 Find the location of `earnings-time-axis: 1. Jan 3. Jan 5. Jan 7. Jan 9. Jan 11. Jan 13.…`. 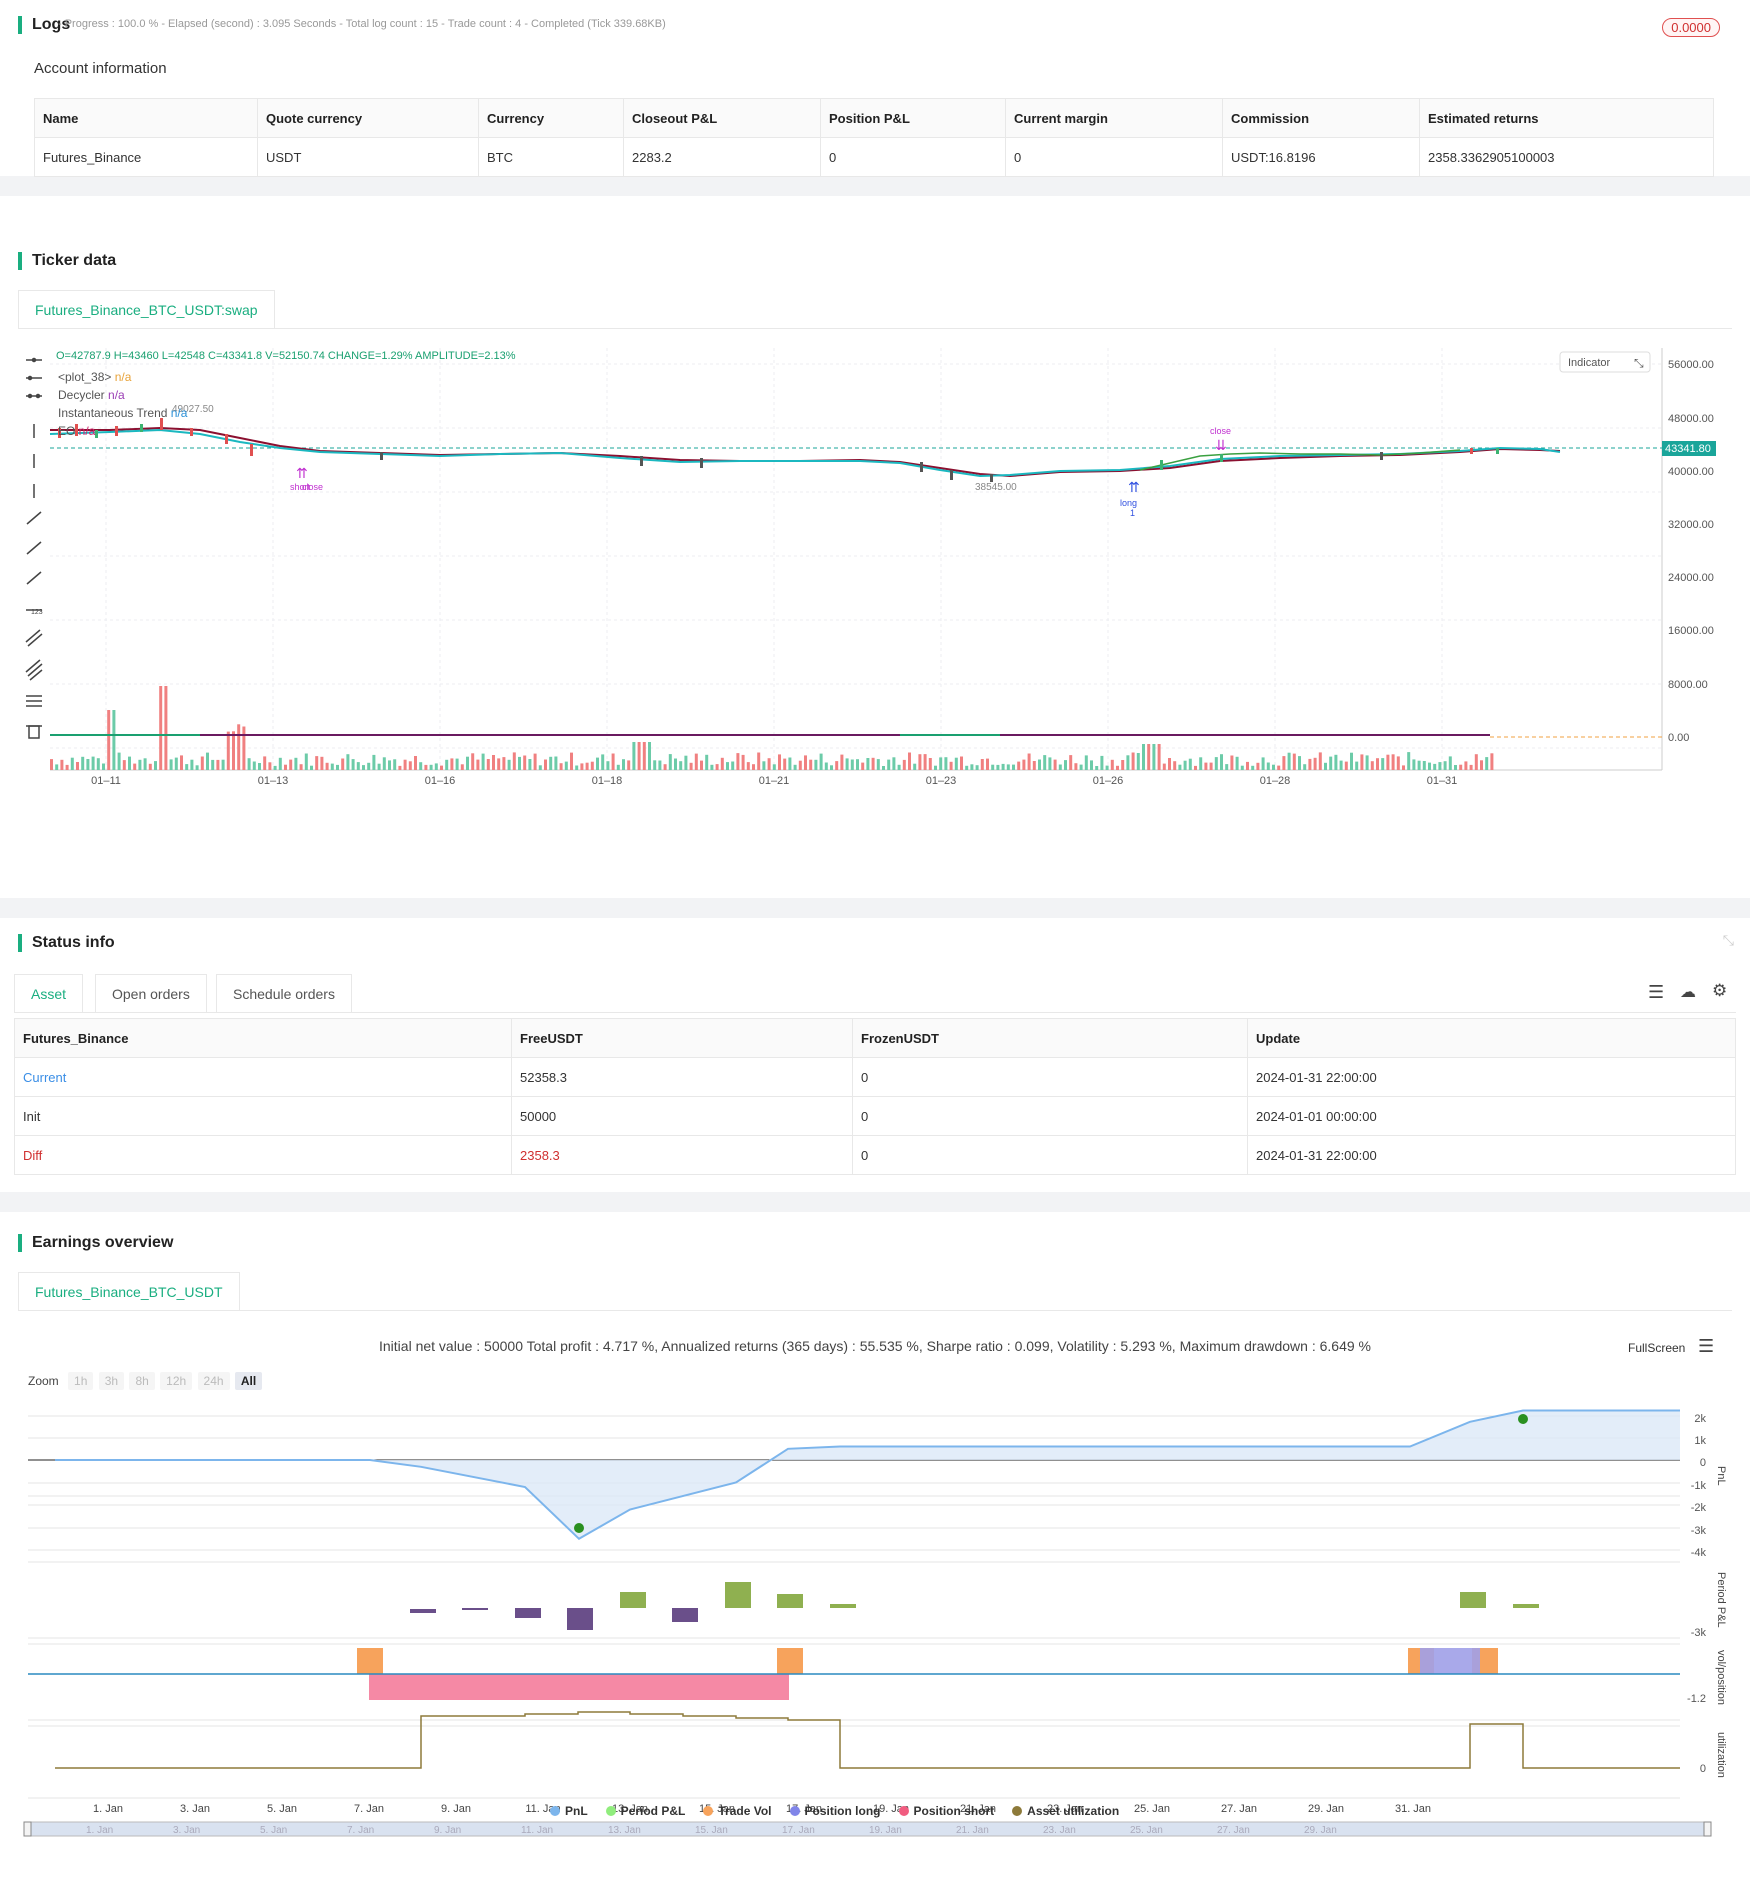

earnings-time-axis: 1. Jan 3. Jan 5. Jan 7. Jan 9. Jan 11. Jan 13.… is located at coordinates (762, 1809).